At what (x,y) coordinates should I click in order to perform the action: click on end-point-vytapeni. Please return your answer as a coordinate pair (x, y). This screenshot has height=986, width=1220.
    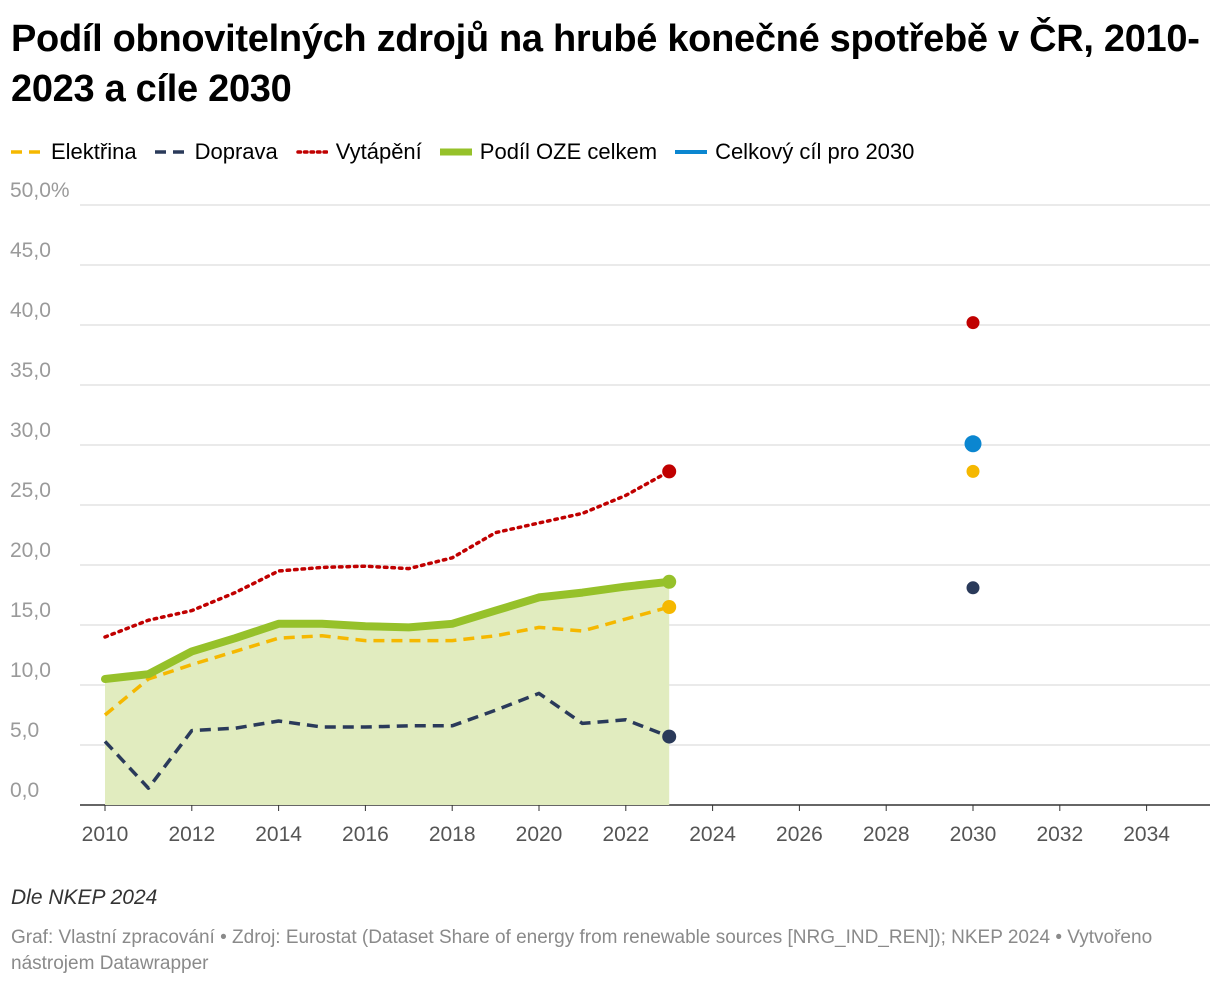
    Looking at the image, I should click on (669, 471).